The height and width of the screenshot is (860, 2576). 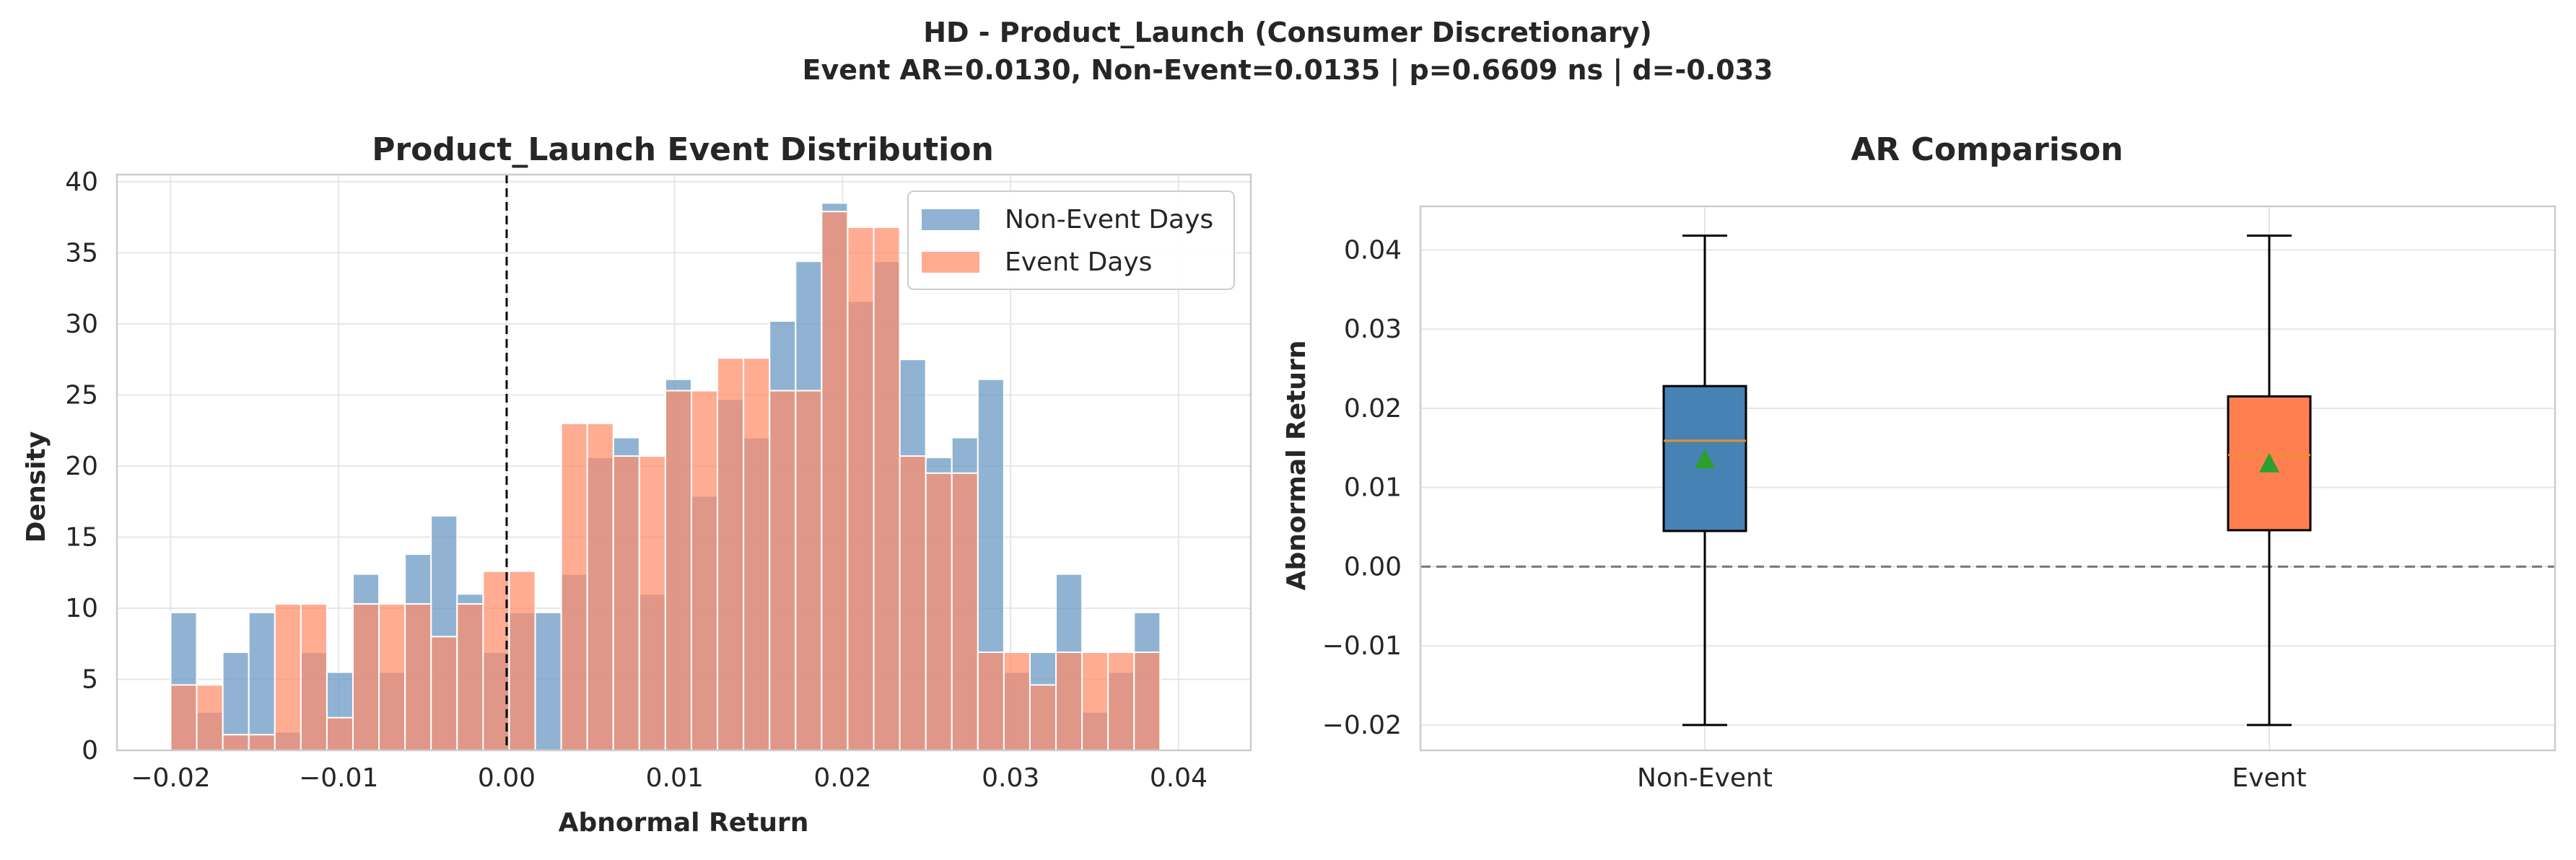 I want to click on y-tick-label: 0.02, so click(x=1373, y=409).